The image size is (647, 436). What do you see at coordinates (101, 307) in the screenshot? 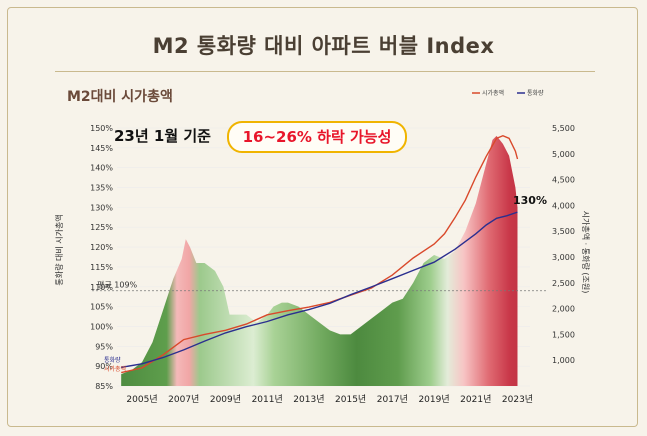
I see `left-tick-label: 105%` at bounding box center [101, 307].